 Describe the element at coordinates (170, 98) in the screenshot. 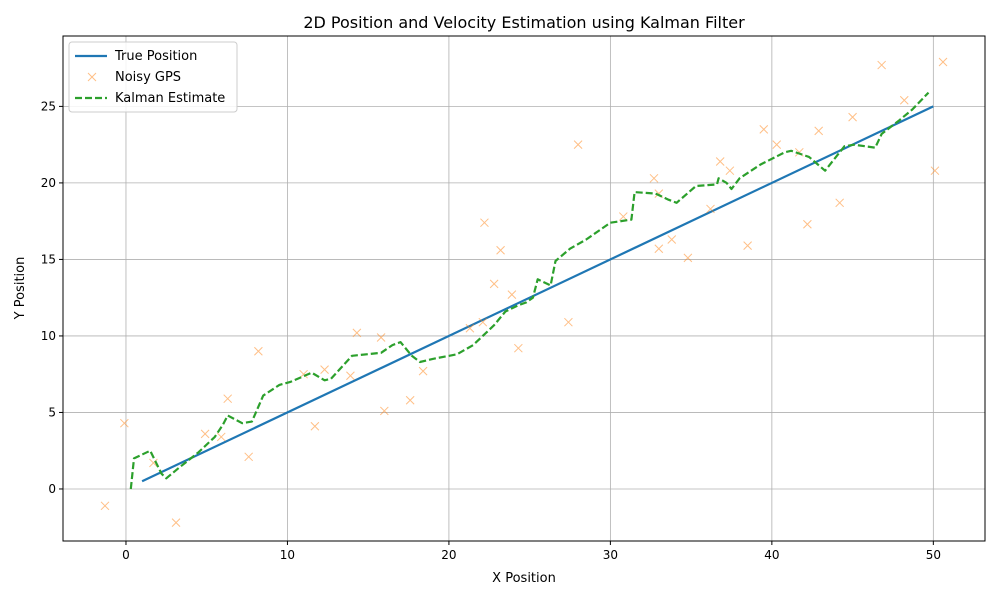

I see `legend-label: Kalman Estimate` at that location.